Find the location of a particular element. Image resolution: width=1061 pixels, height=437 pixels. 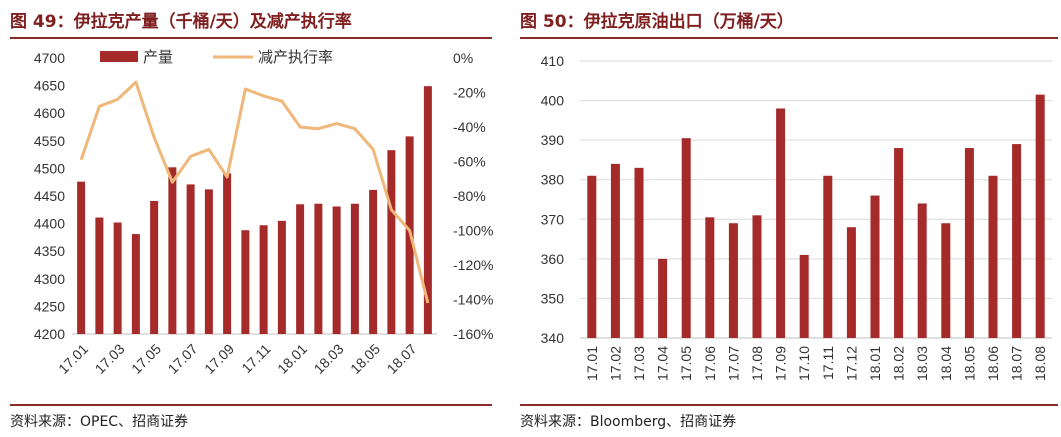

left-y-tick-label: 4250 is located at coordinates (49, 306).